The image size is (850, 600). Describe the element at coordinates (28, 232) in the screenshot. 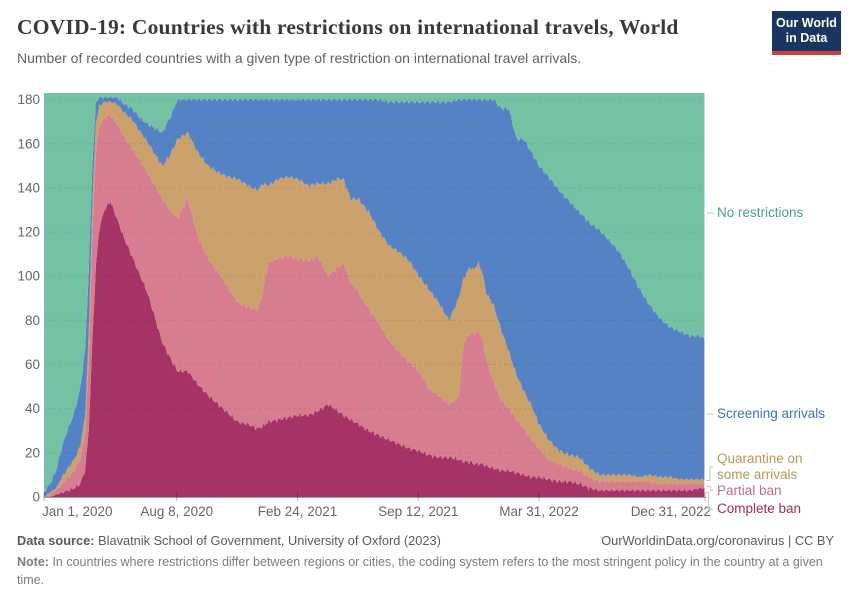

I see `y-tick-label: 120` at that location.